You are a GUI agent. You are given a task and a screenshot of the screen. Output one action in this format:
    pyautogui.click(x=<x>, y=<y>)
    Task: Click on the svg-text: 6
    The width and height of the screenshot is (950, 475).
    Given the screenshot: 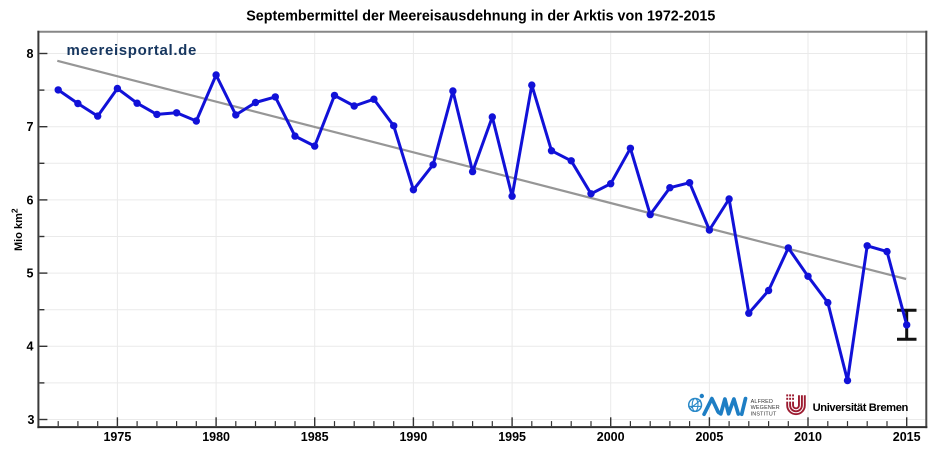 What is the action you would take?
    pyautogui.click(x=30, y=200)
    